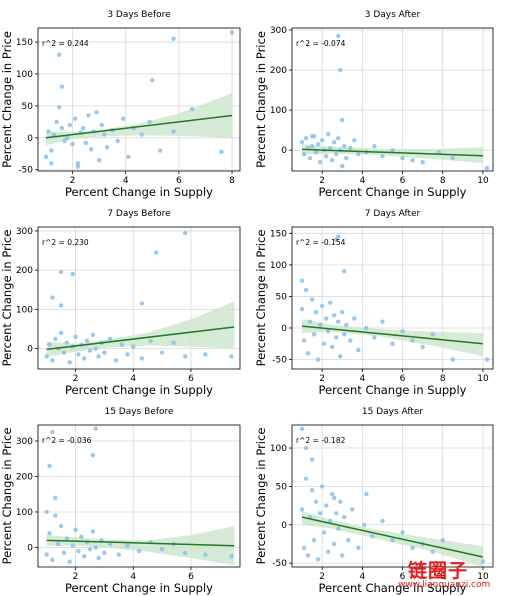 This screenshot has width=505, height=596. Describe the element at coordinates (24, 513) in the screenshot. I see `y-tick-label: 100` at that location.